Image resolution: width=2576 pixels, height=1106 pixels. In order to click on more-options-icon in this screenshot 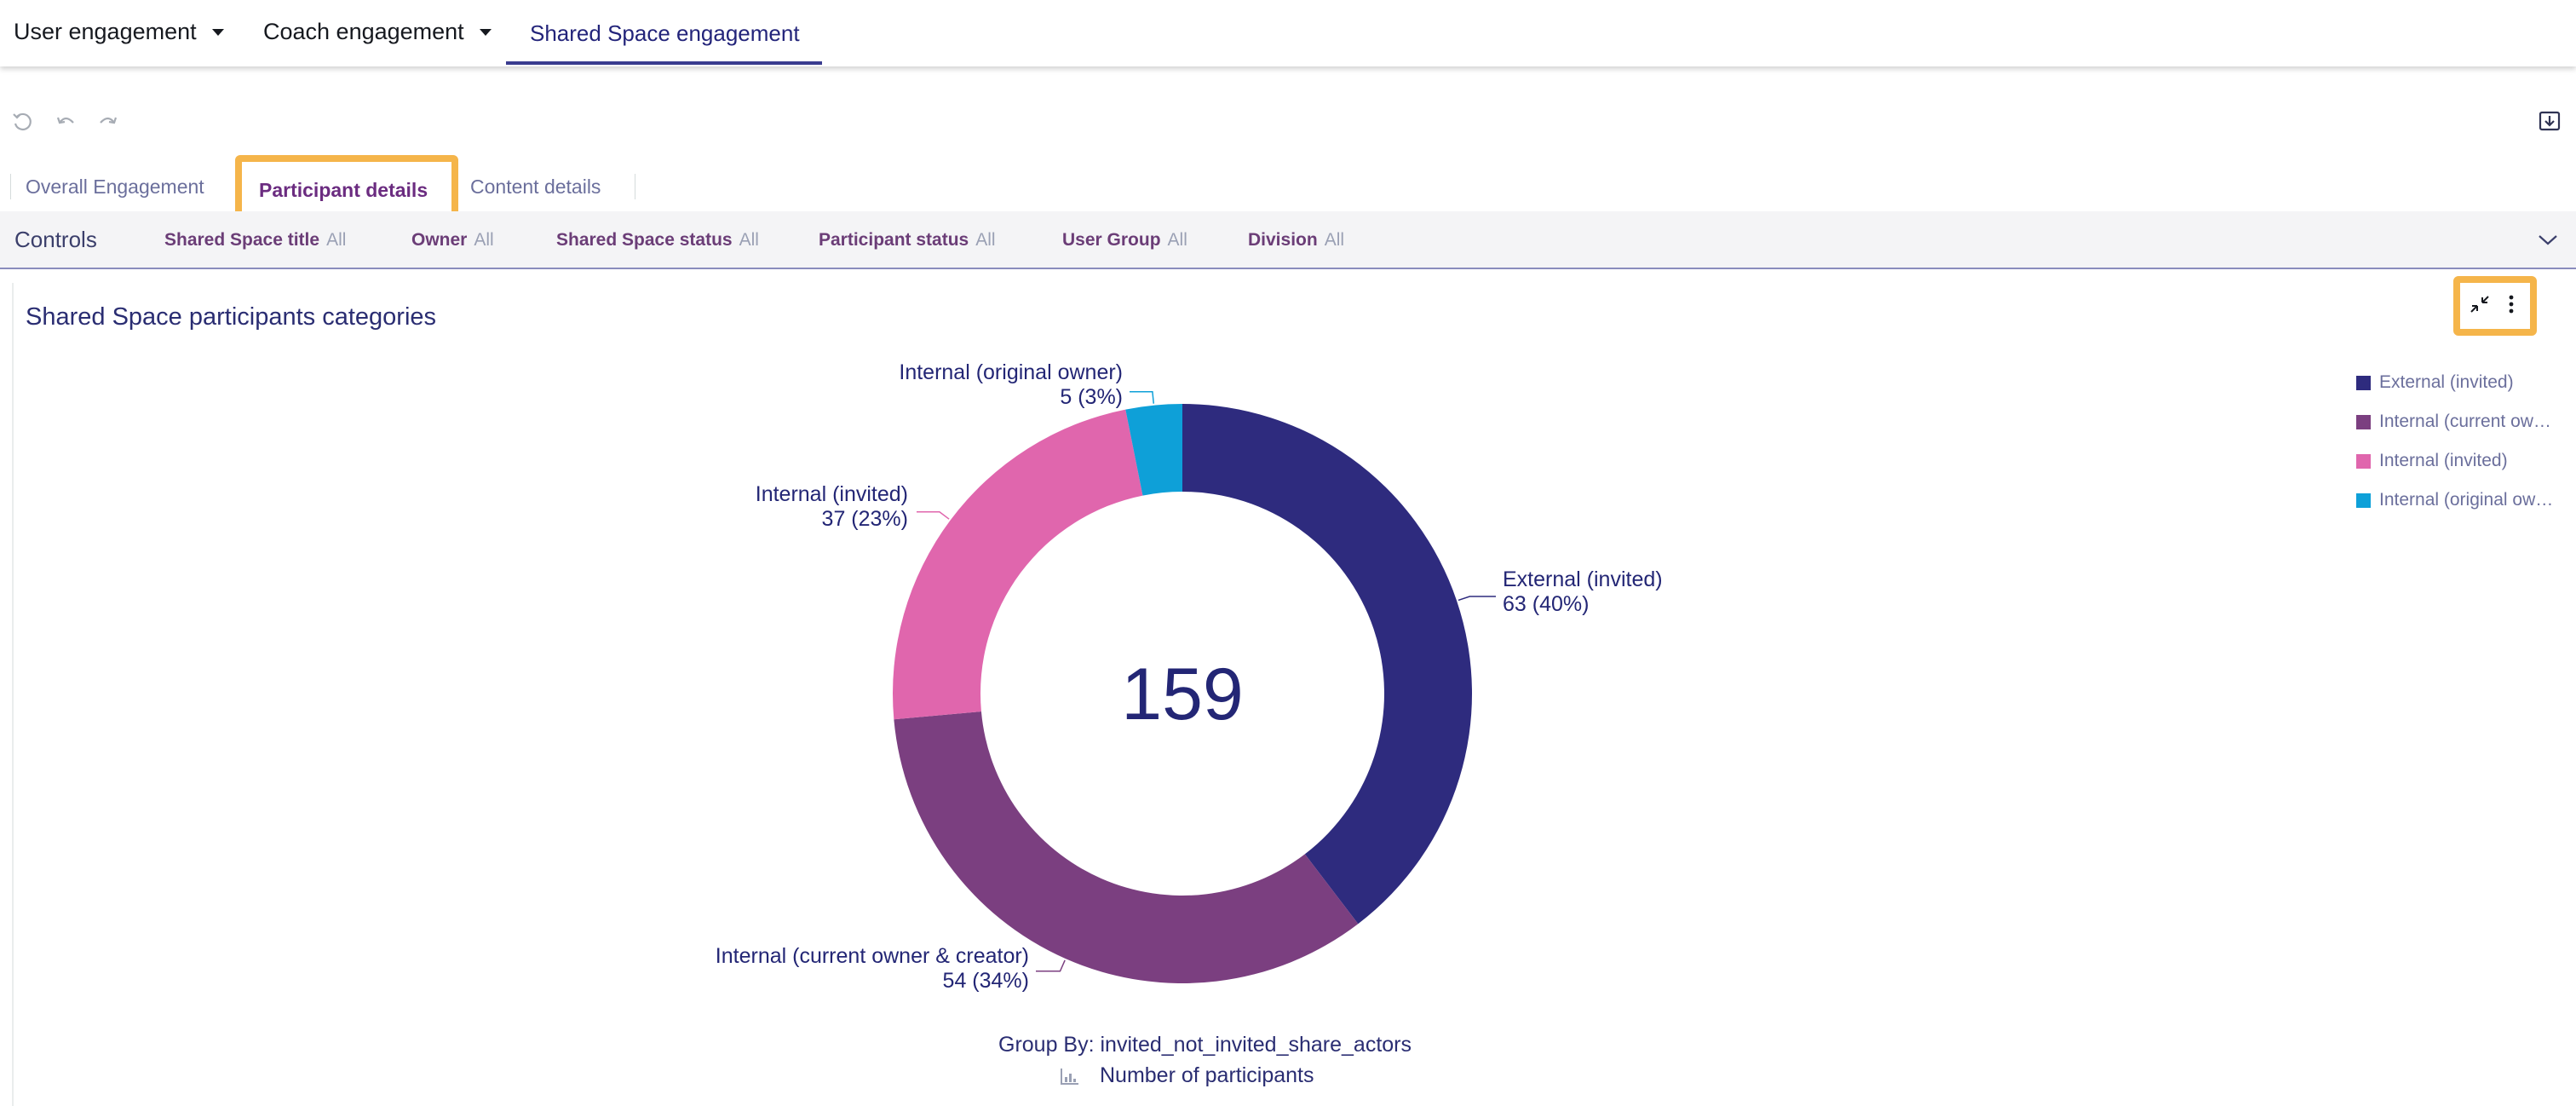, I will do `click(2511, 306)`.